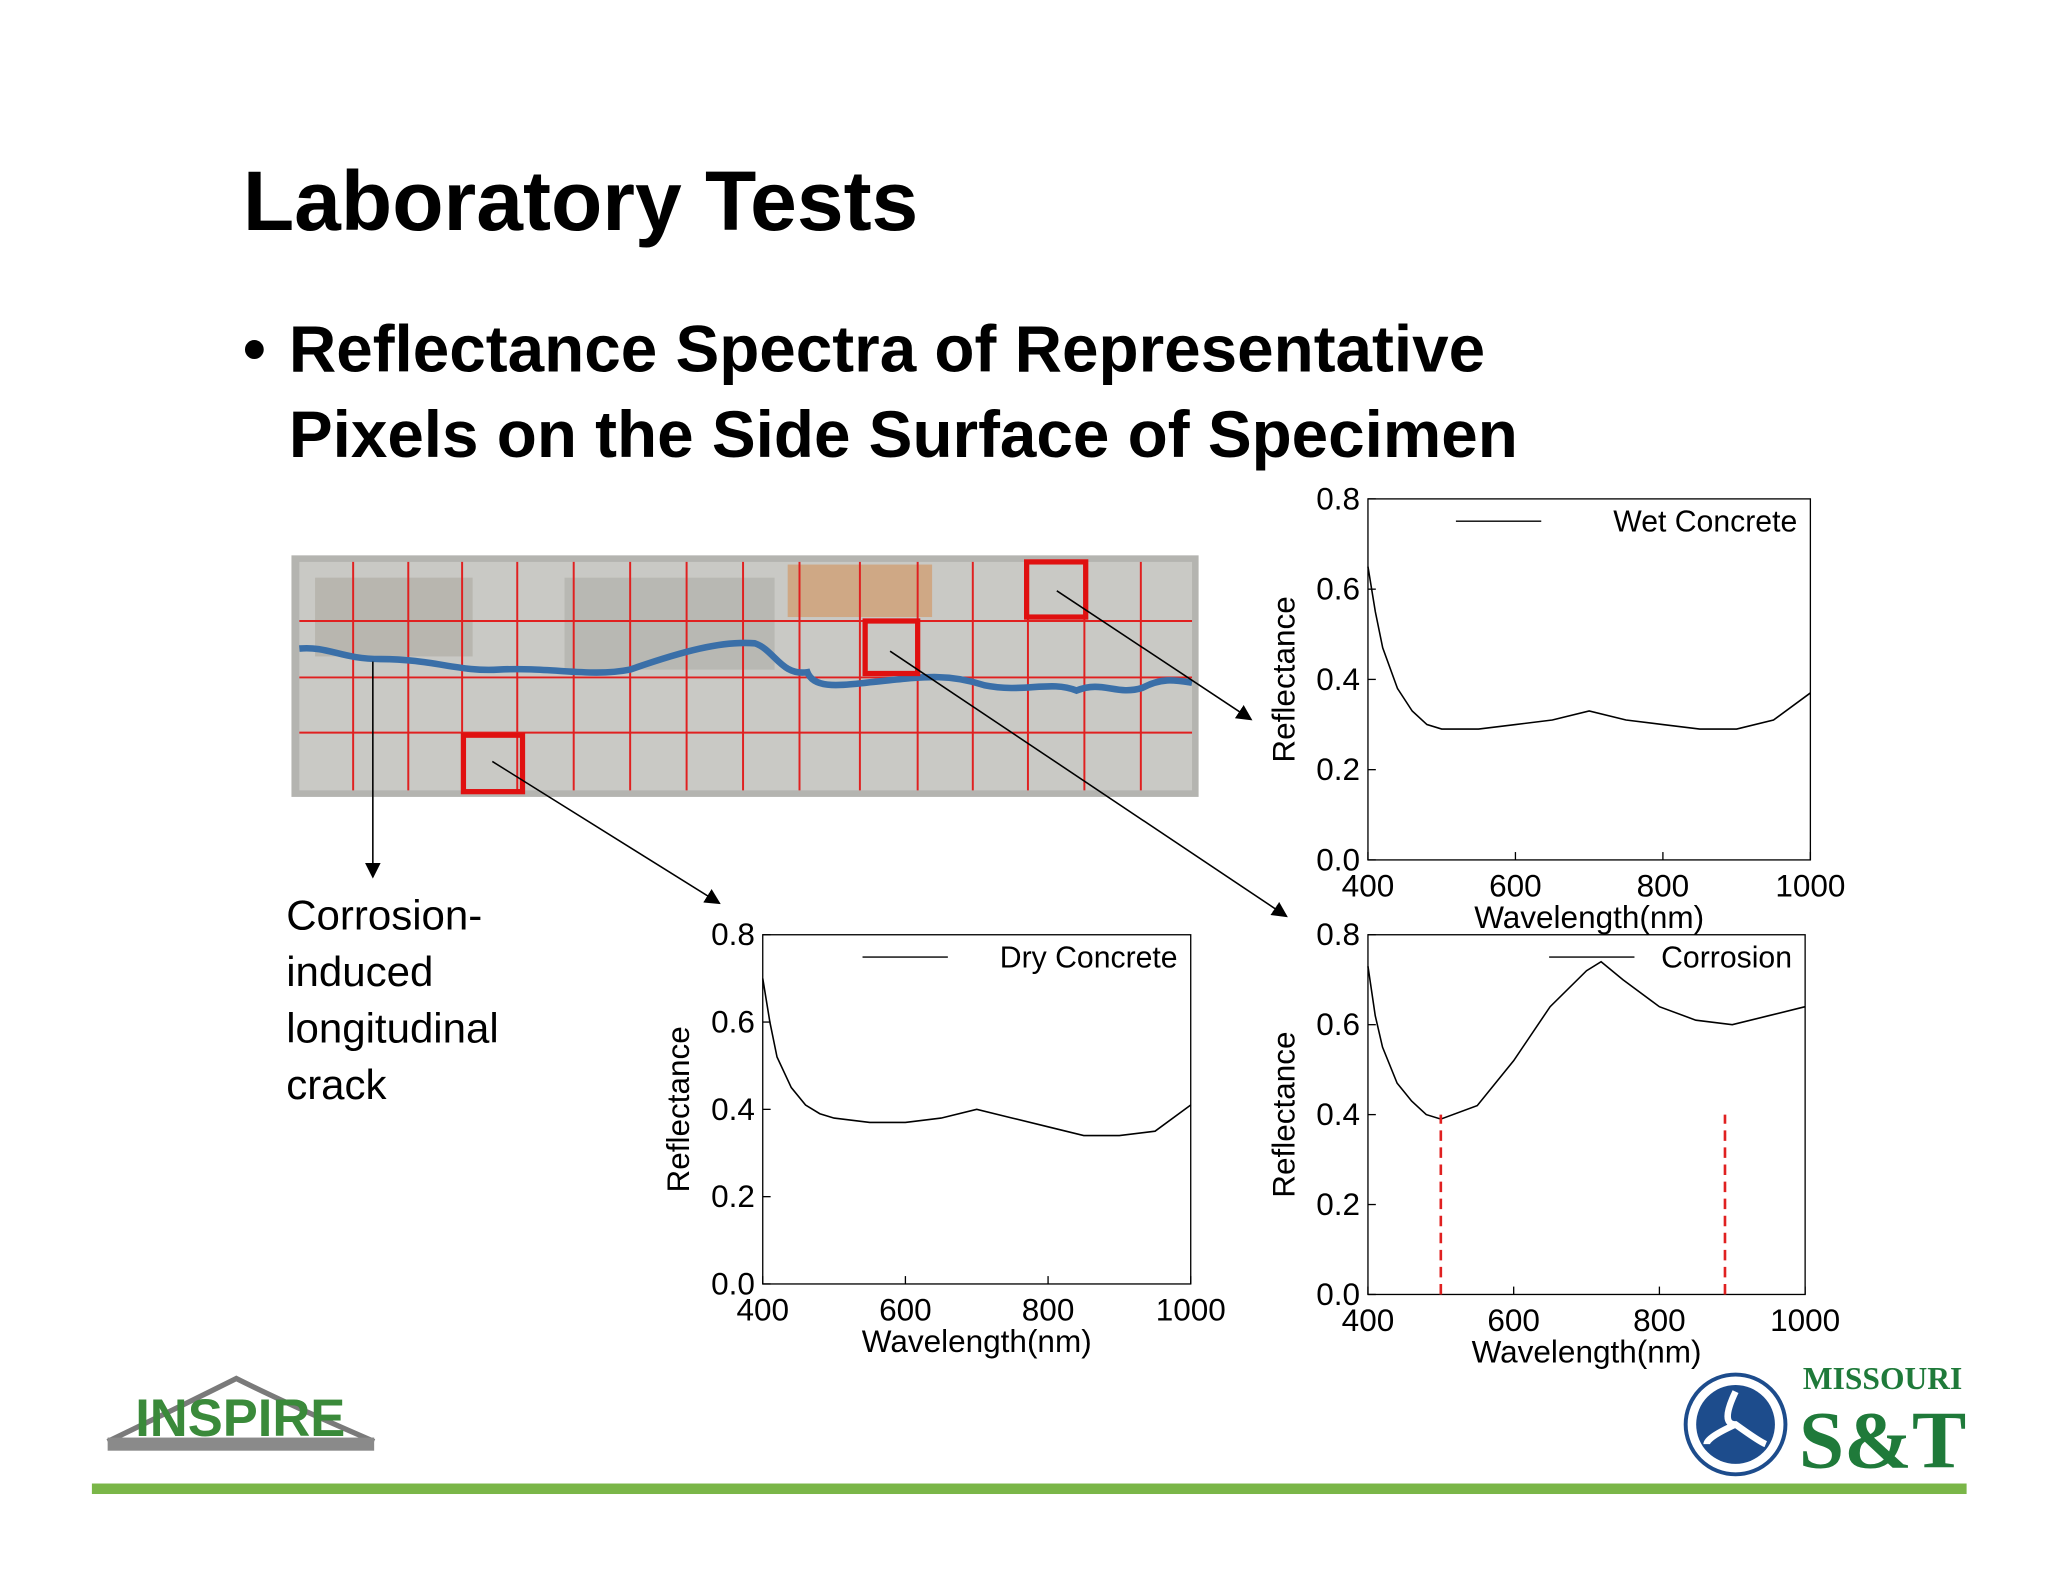 The image size is (2048, 1582). Describe the element at coordinates (1089, 958) in the screenshot. I see `legend-label: Dry Concrete` at that location.